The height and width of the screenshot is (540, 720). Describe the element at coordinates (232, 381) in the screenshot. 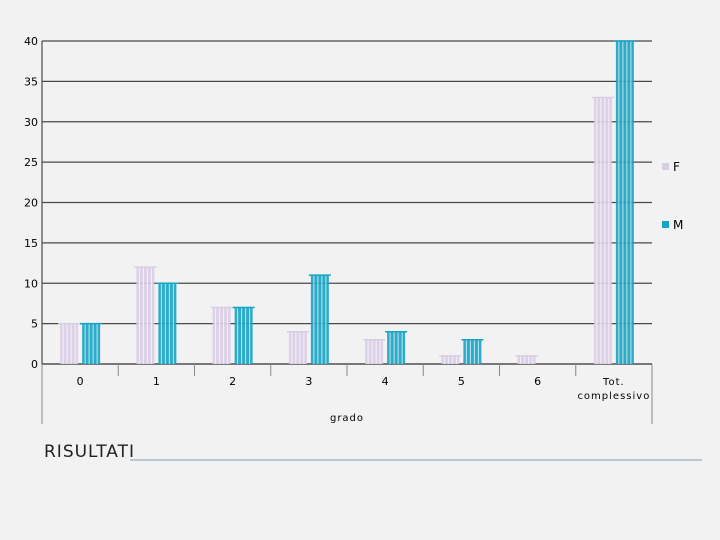

I see `x-tick-label: 2` at that location.